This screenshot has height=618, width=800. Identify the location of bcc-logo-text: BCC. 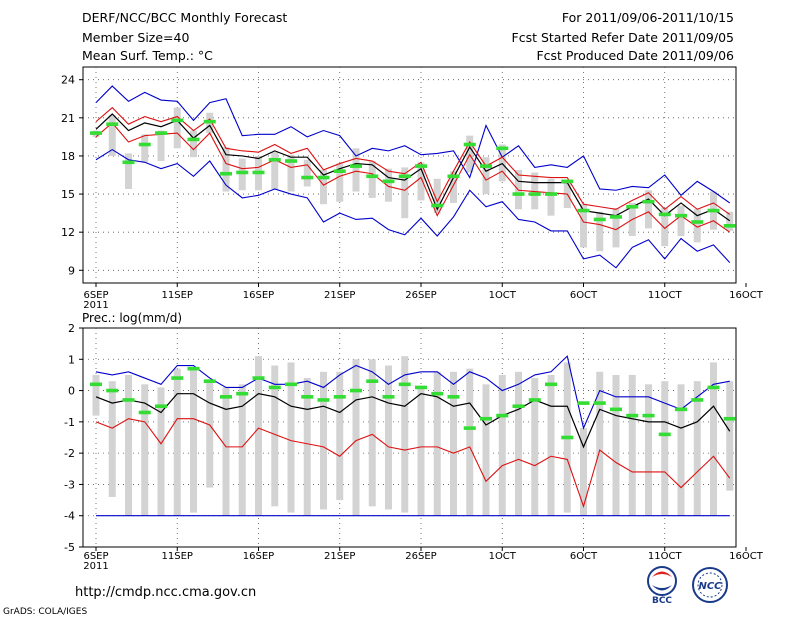
(662, 601).